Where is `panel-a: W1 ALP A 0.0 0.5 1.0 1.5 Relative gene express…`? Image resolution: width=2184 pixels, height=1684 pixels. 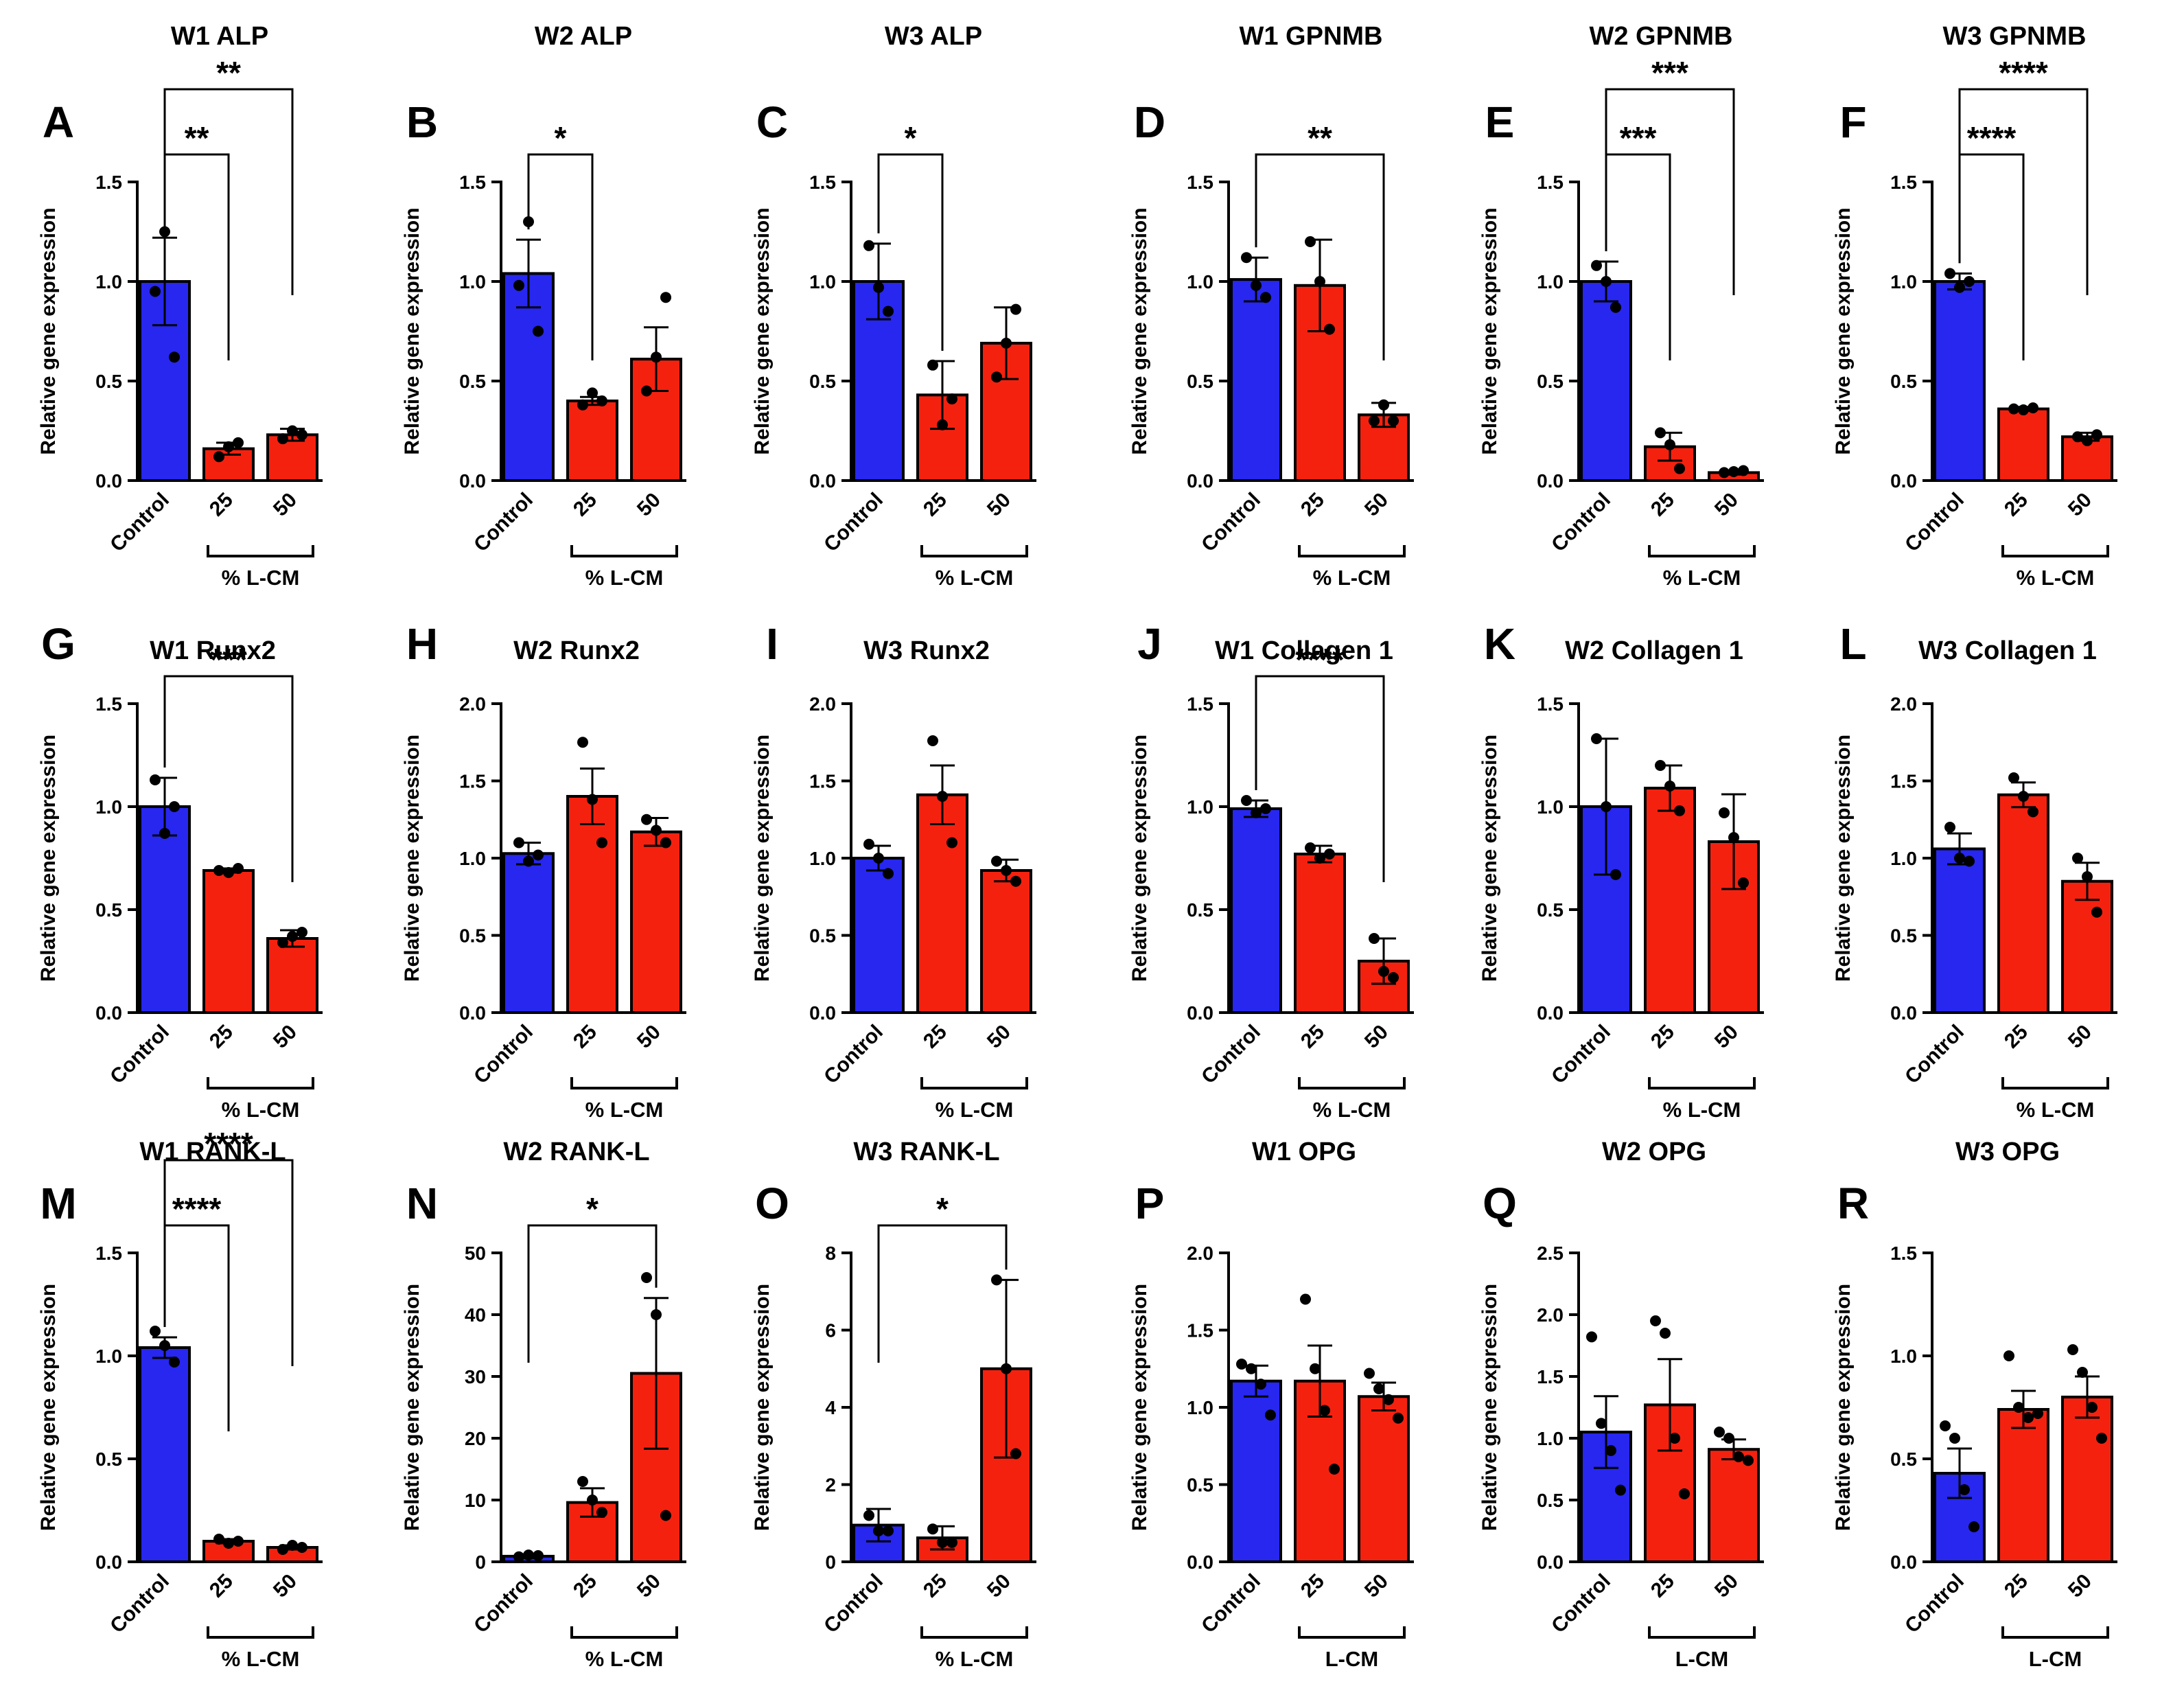
panel-a: W1 ALP A 0.0 0.5 1.0 1.5 Relative gene express… is located at coordinates (180, 306).